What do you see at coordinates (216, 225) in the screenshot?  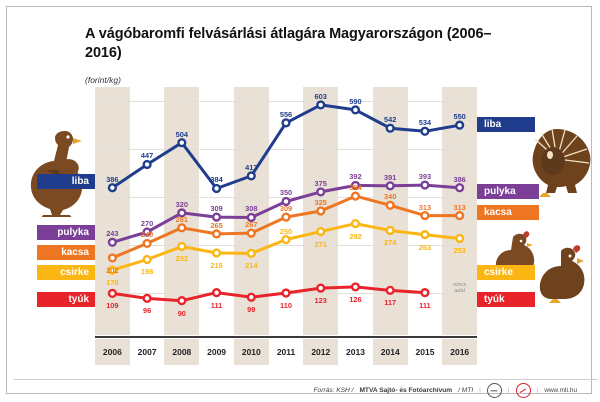 I see `data-label: 265` at bounding box center [216, 225].